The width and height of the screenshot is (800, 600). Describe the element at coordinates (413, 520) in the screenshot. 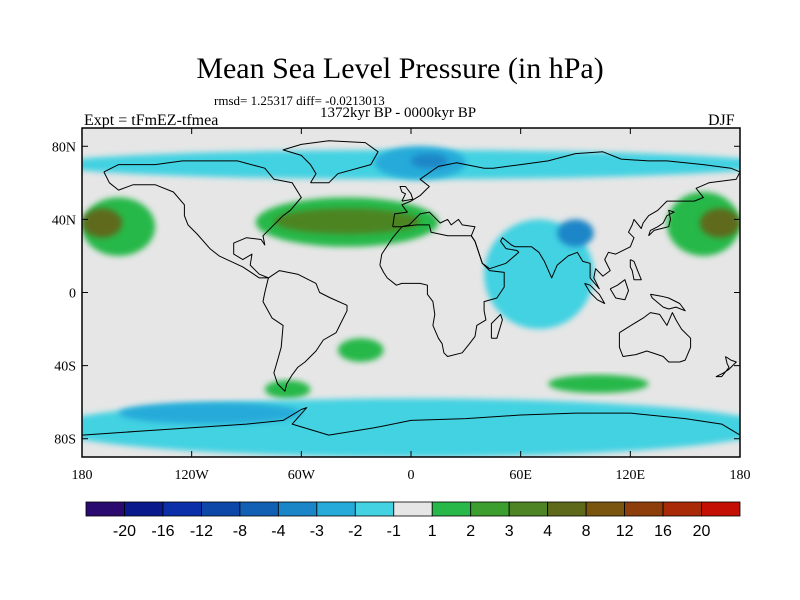

I see `colorbar: -20 -16 -12 -8 -4 -3 -2 -1 1 2 3 4 8 12 16 20` at that location.